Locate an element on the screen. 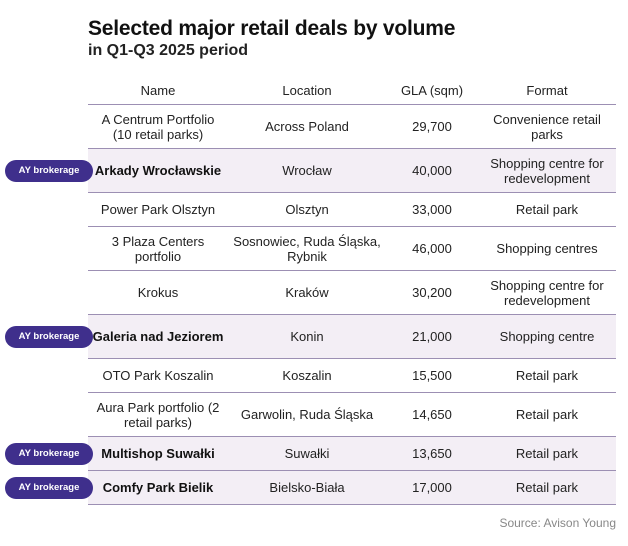 The image size is (628, 546). cell-location: Sosnowiec, Ruda Śląska, Rybnik is located at coordinates (307, 248).